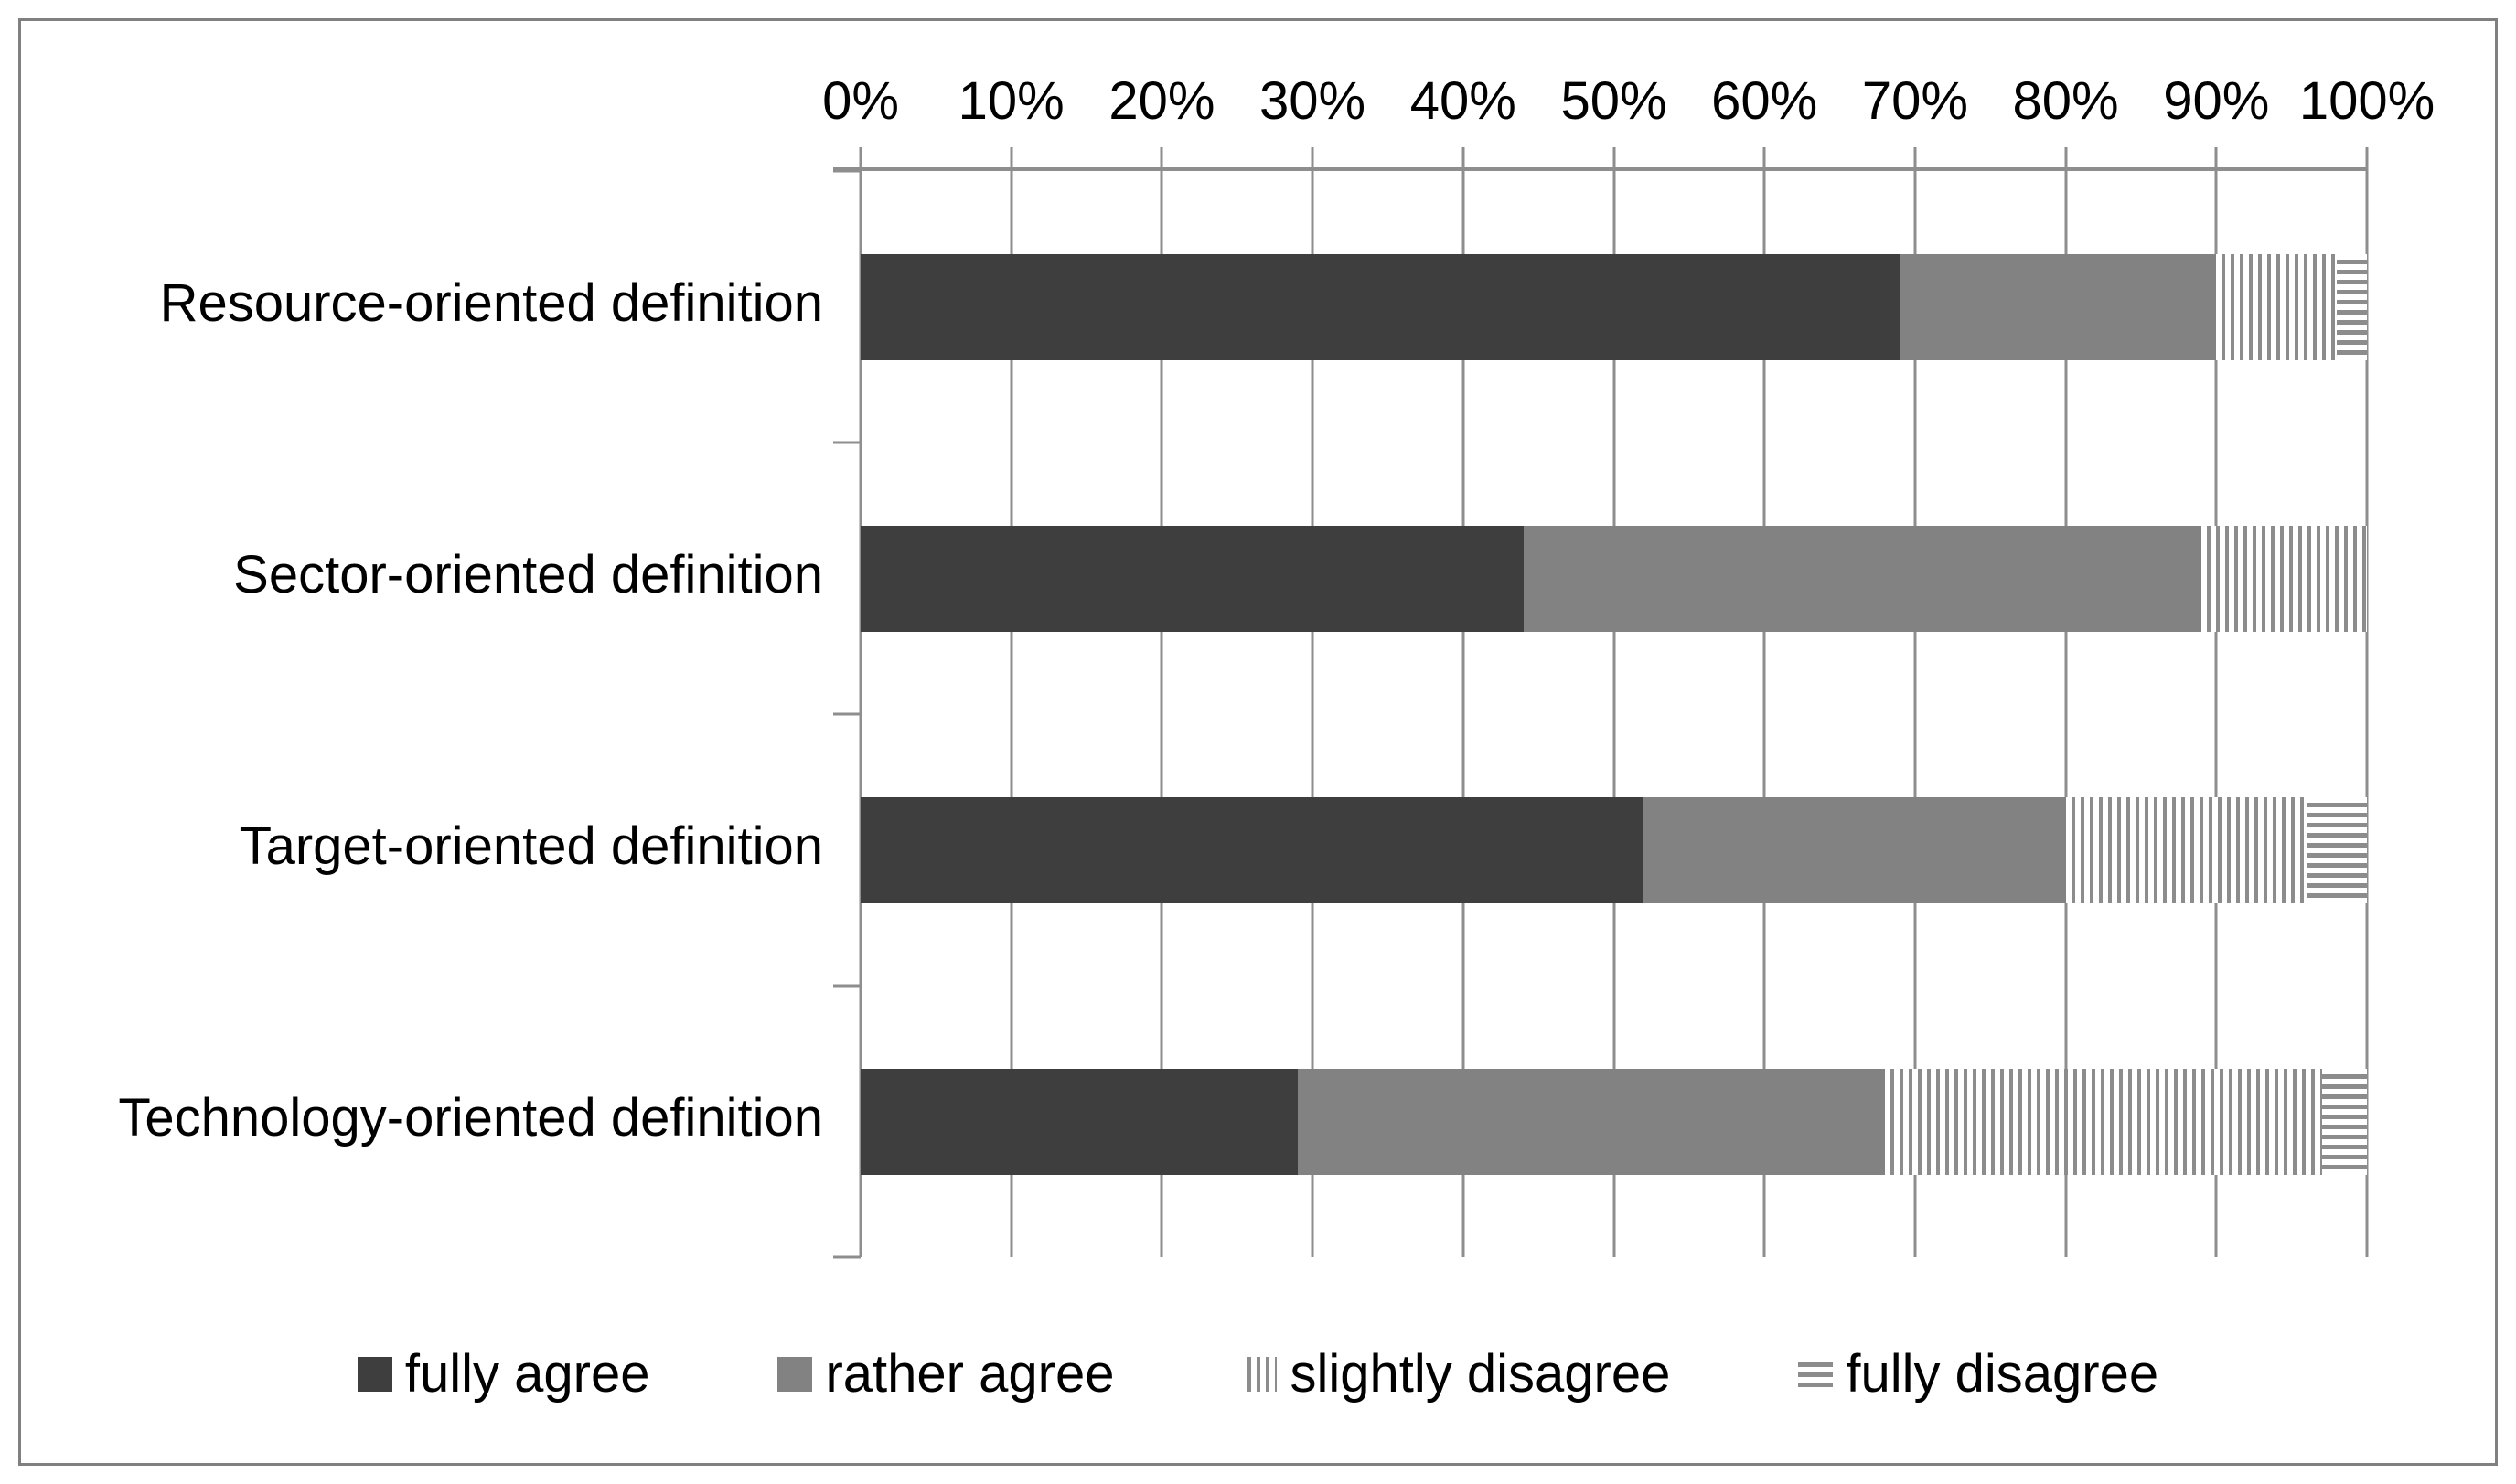  What do you see at coordinates (1765, 101) in the screenshot?
I see `x-axis-tick-label: 60%` at bounding box center [1765, 101].